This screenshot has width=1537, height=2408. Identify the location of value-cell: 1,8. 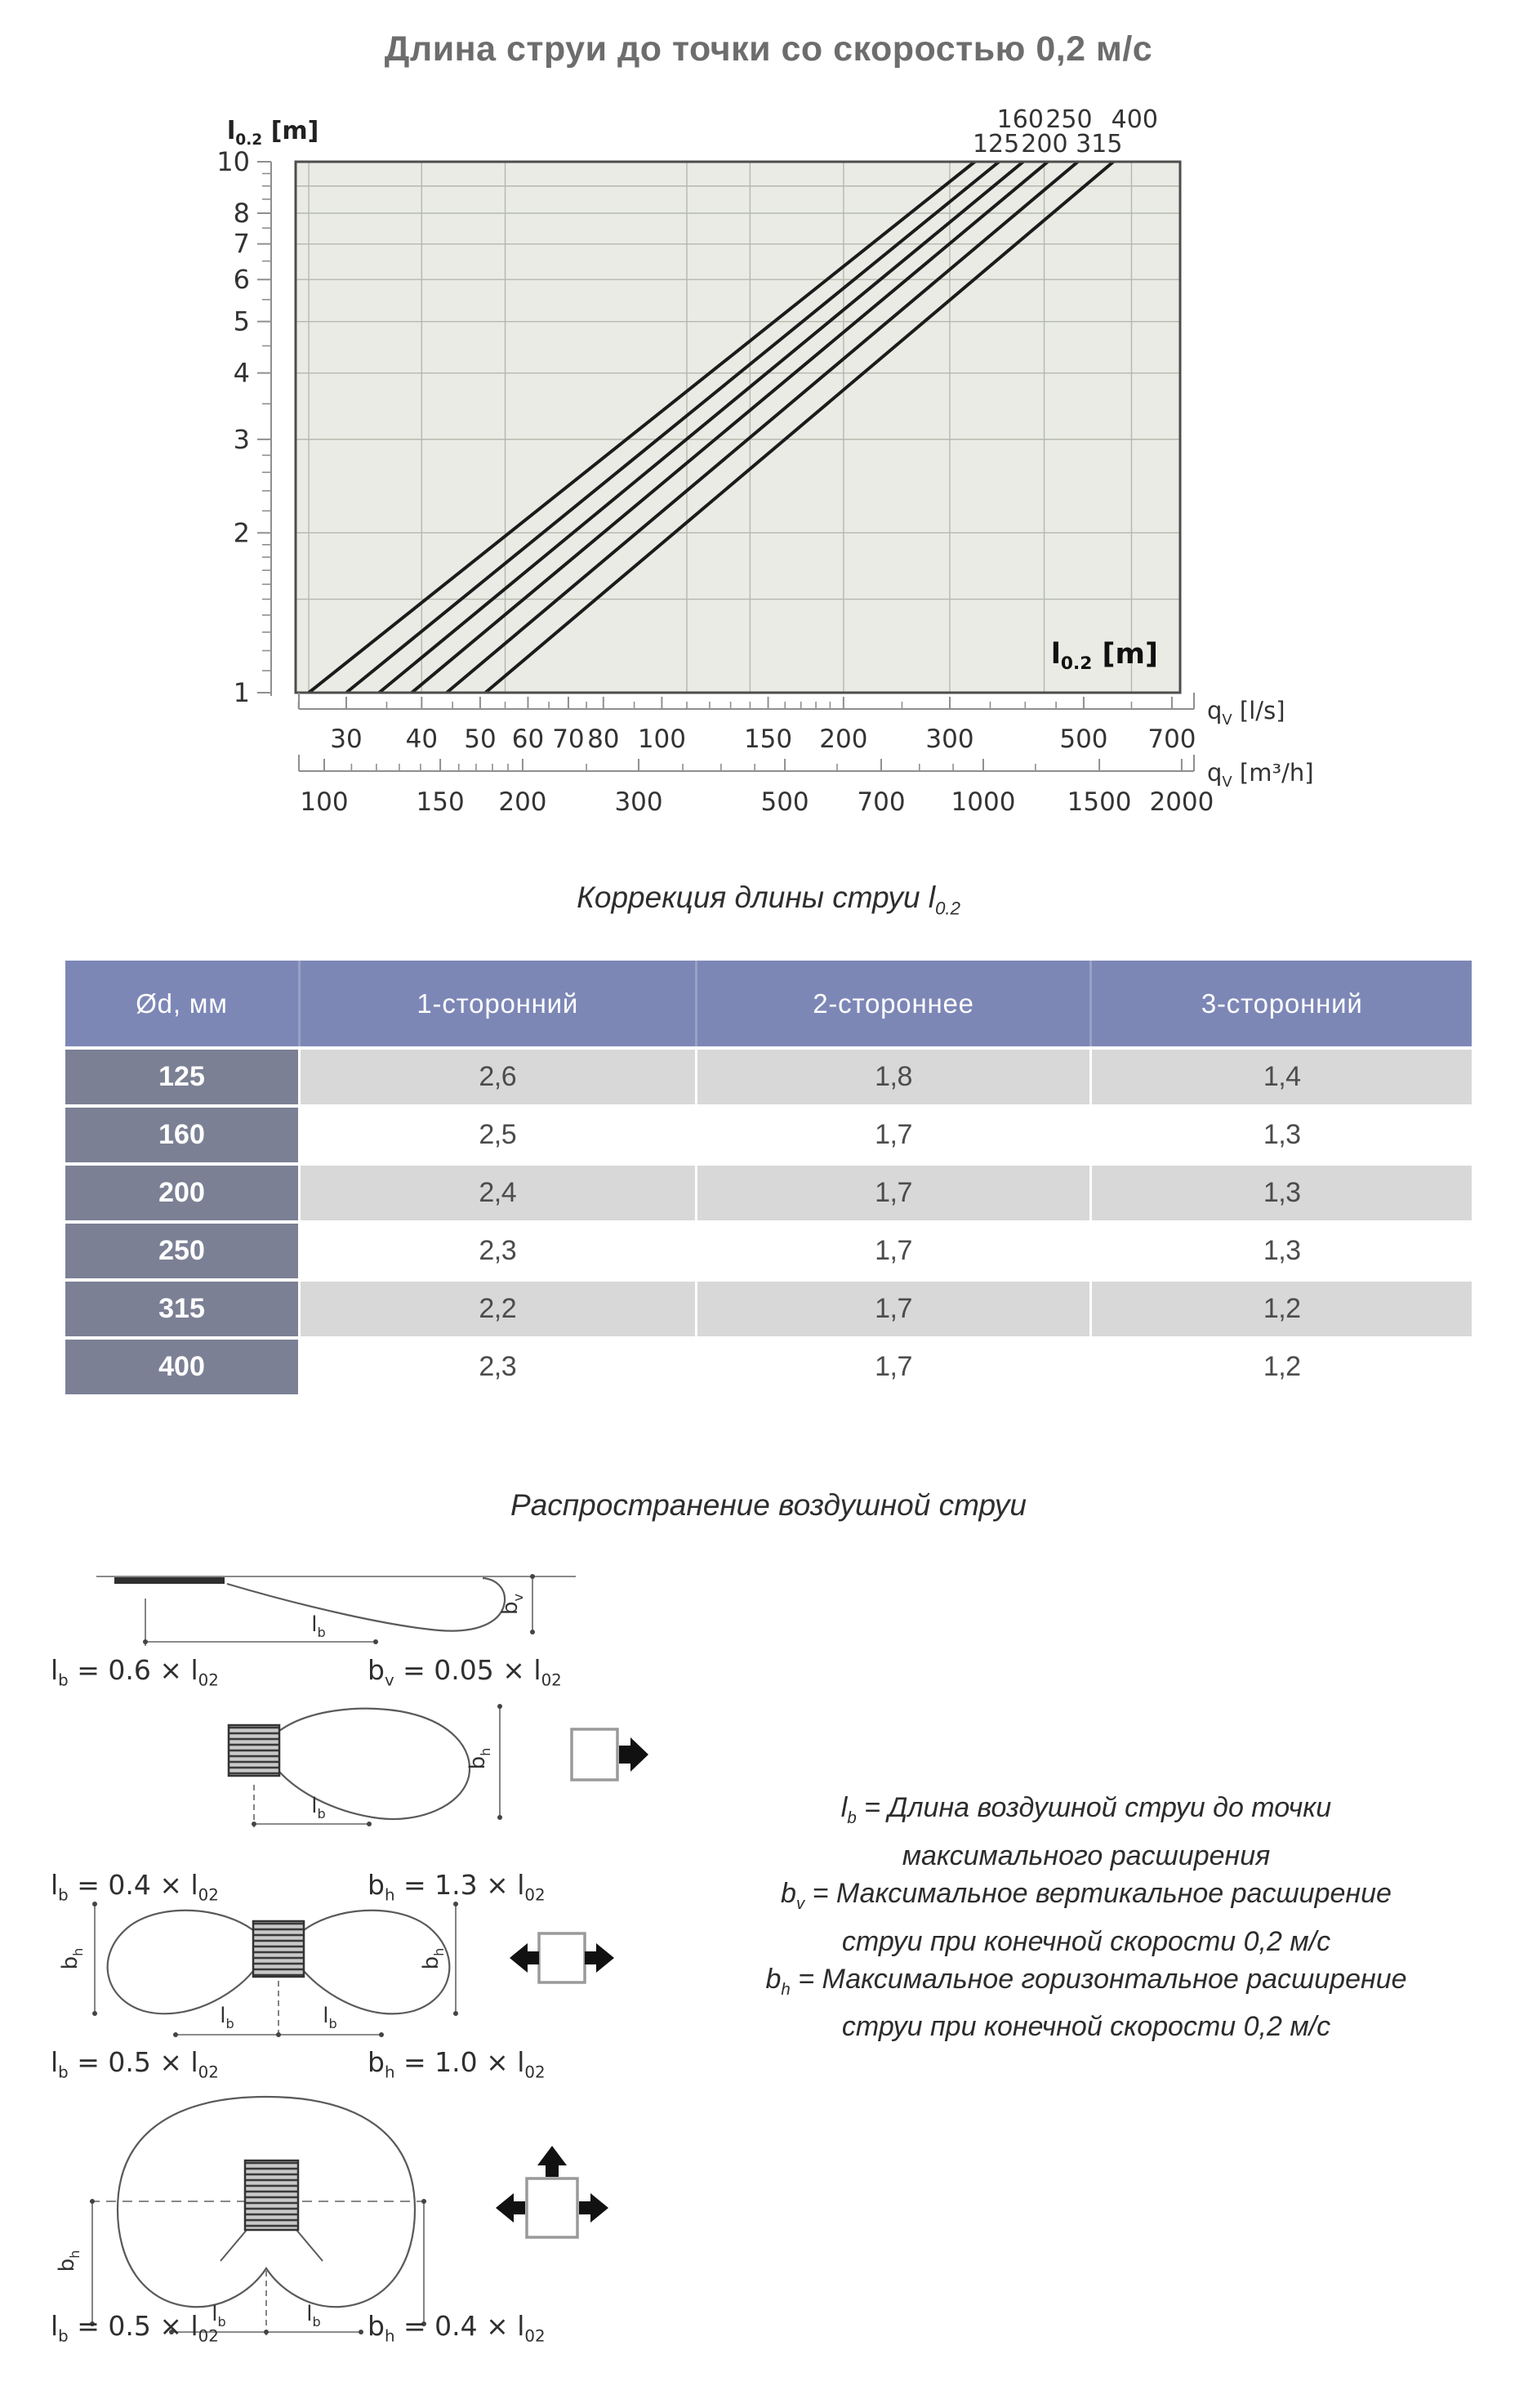
(892, 1077).